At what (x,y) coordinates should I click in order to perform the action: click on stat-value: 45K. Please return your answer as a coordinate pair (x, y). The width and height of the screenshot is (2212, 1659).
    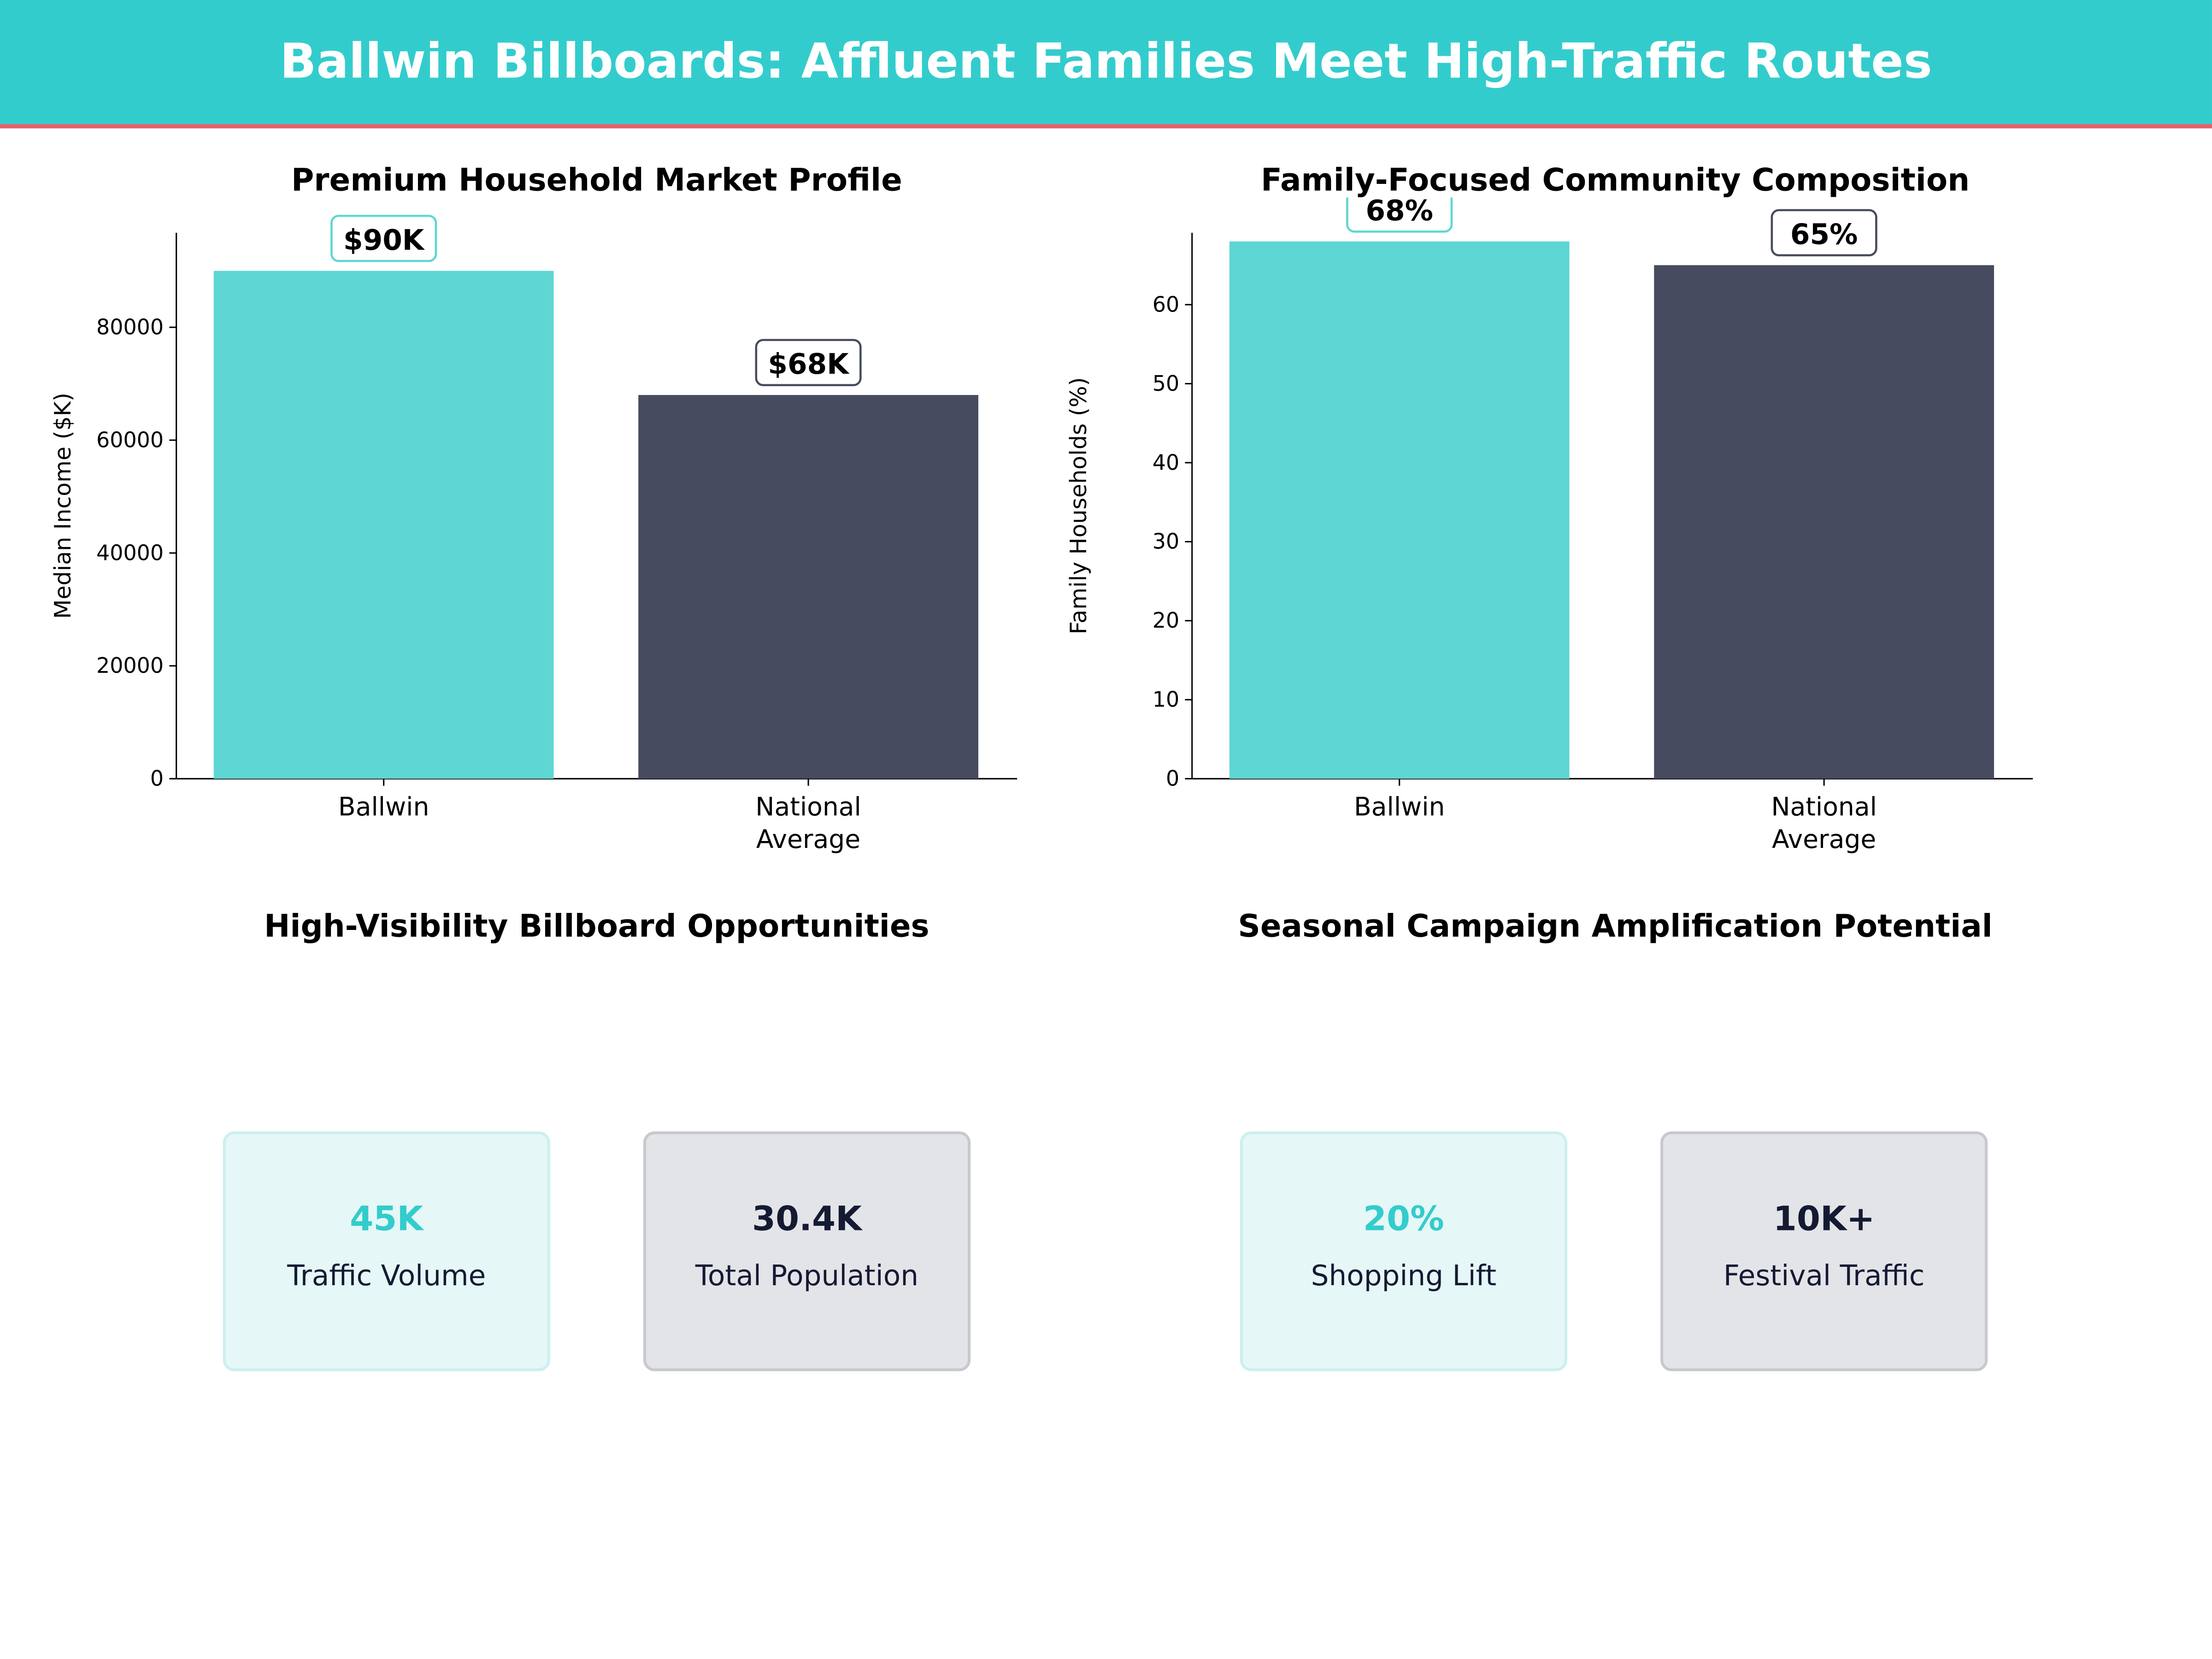
    Looking at the image, I should click on (387, 1219).